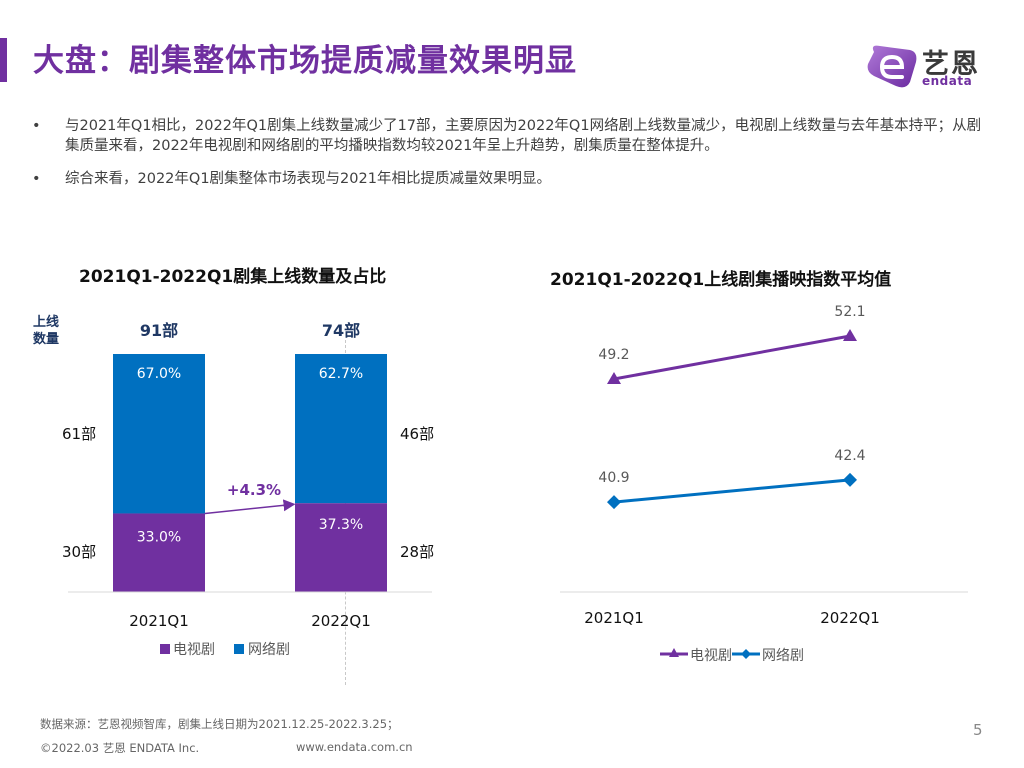 This screenshot has width=1024, height=768. I want to click on logo-text-cn: 艺恩, so click(951, 64).